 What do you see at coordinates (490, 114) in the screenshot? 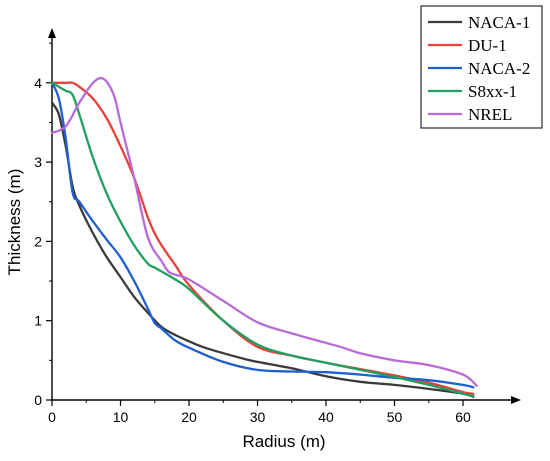
I see `legend-label-nrel: NREL` at bounding box center [490, 114].